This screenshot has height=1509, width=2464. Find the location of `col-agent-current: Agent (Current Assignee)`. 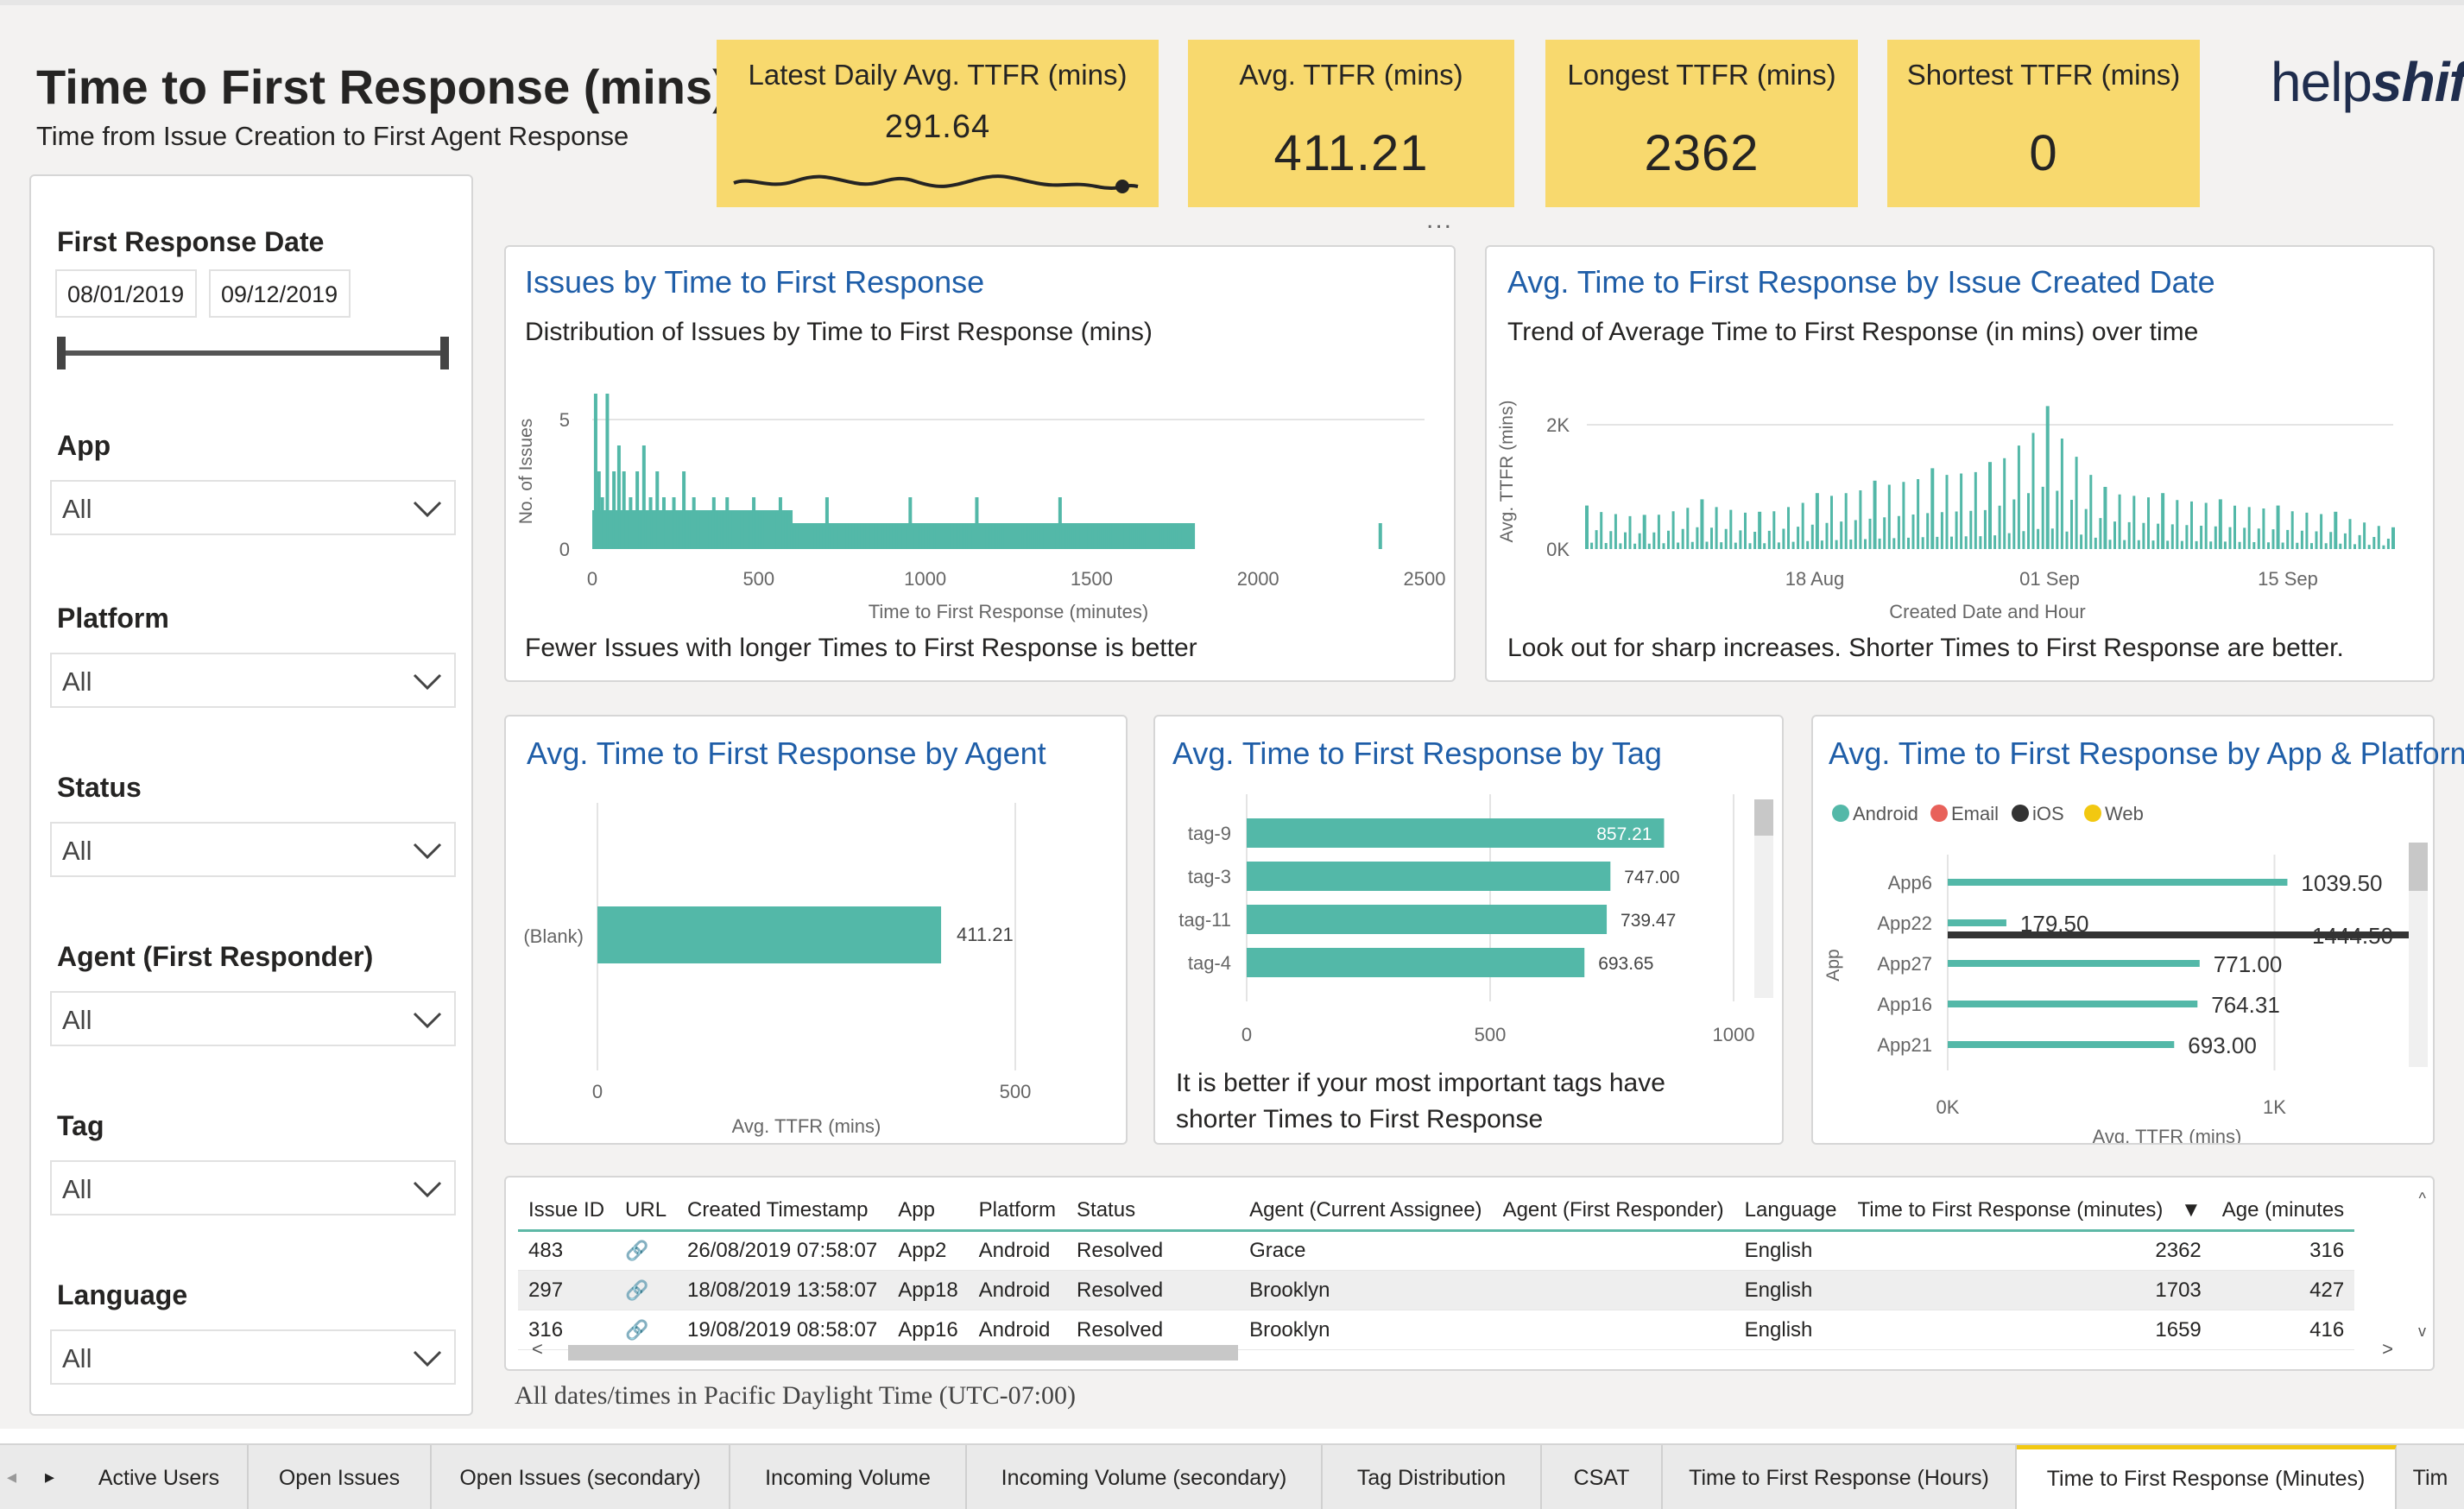

col-agent-current: Agent (Current Assignee) is located at coordinates (1366, 1210).